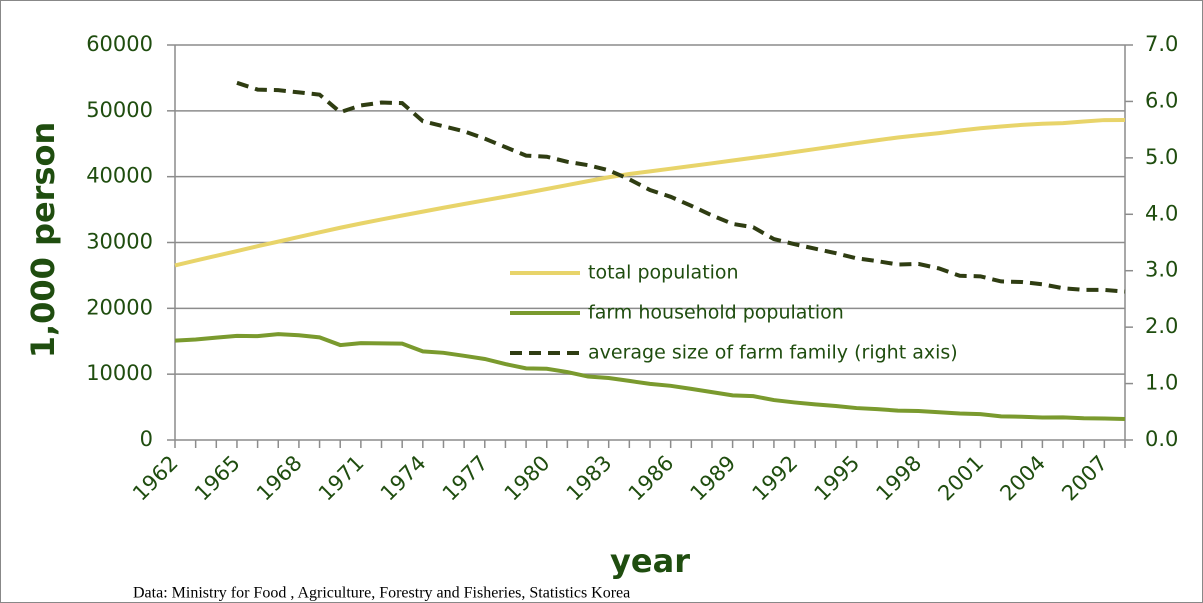  What do you see at coordinates (650, 561) in the screenshot?
I see `x-axis-label: year` at bounding box center [650, 561].